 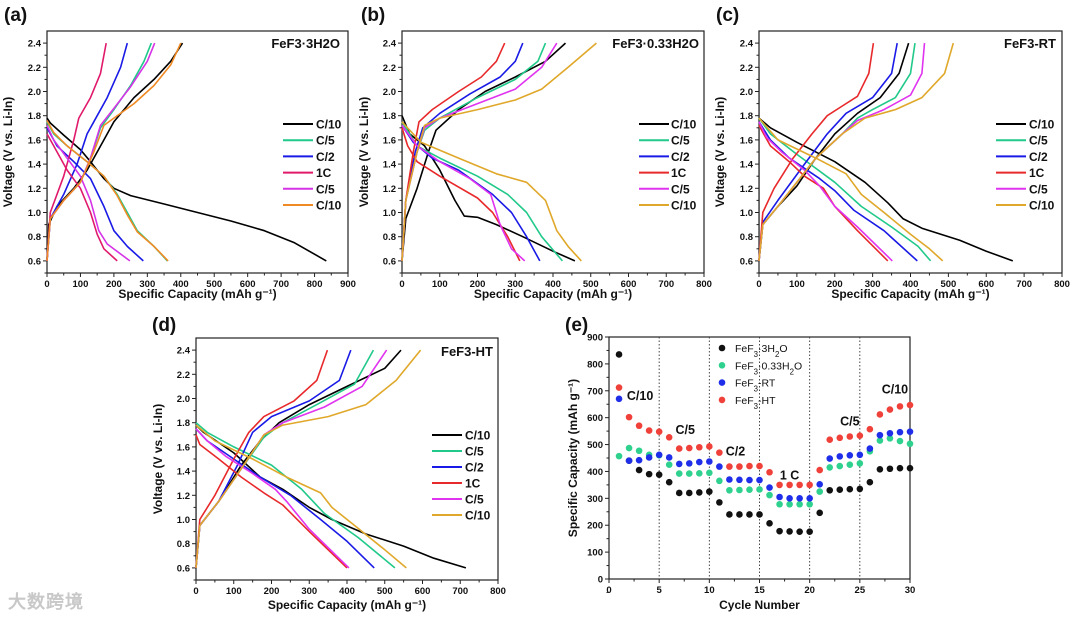 What do you see at coordinates (195, 591) in the screenshot?
I see `x-tick-label: 0` at bounding box center [195, 591].